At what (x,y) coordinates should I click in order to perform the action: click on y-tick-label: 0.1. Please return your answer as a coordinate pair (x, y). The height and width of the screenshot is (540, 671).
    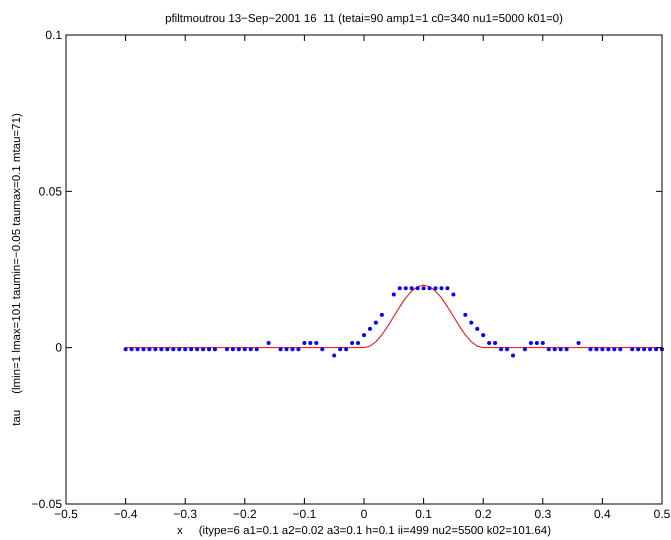
    Looking at the image, I should click on (53, 35).